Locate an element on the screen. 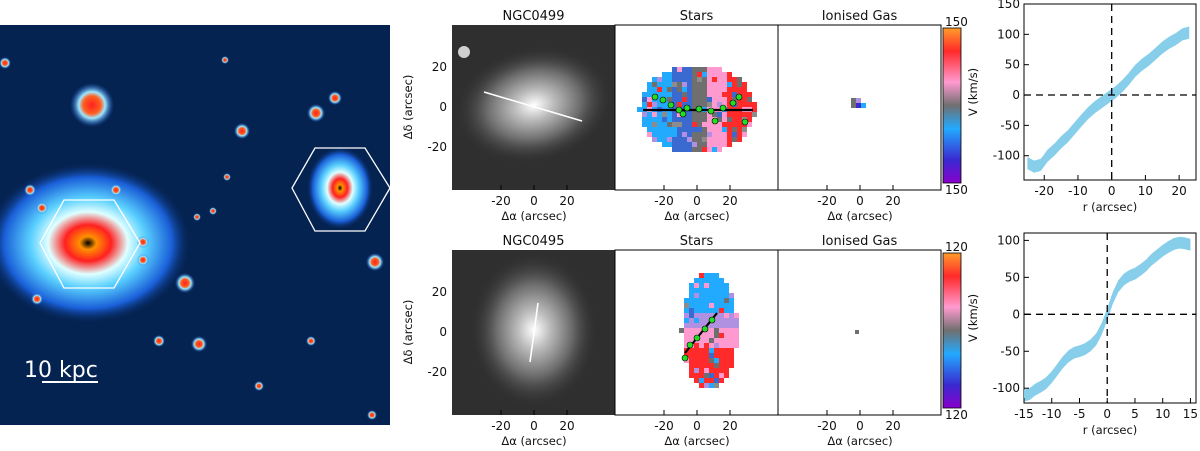 The width and height of the screenshot is (1200, 451). major-axis-line is located at coordinates (534, 332).